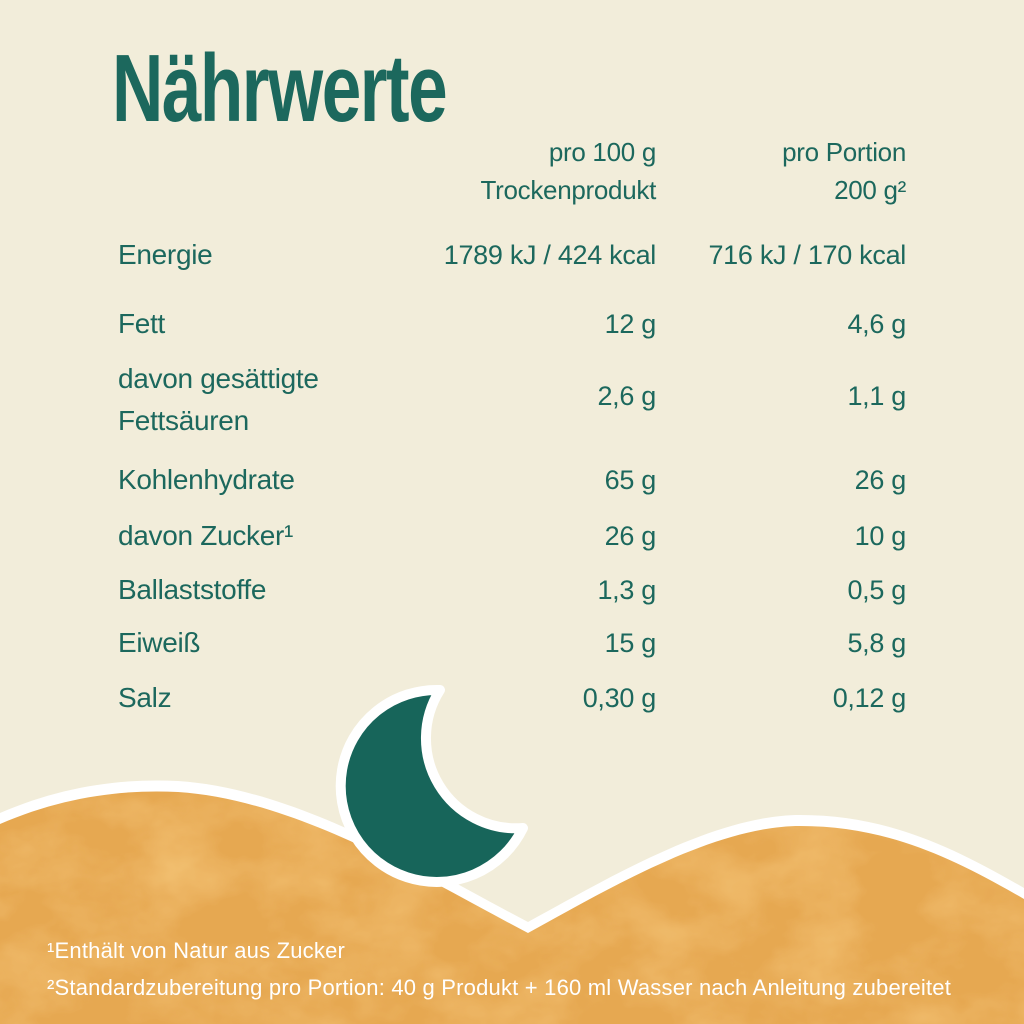 The height and width of the screenshot is (1024, 1024). What do you see at coordinates (630, 480) in the screenshot?
I see `row-value-kohlenhydrate-per-100g: 65 g` at bounding box center [630, 480].